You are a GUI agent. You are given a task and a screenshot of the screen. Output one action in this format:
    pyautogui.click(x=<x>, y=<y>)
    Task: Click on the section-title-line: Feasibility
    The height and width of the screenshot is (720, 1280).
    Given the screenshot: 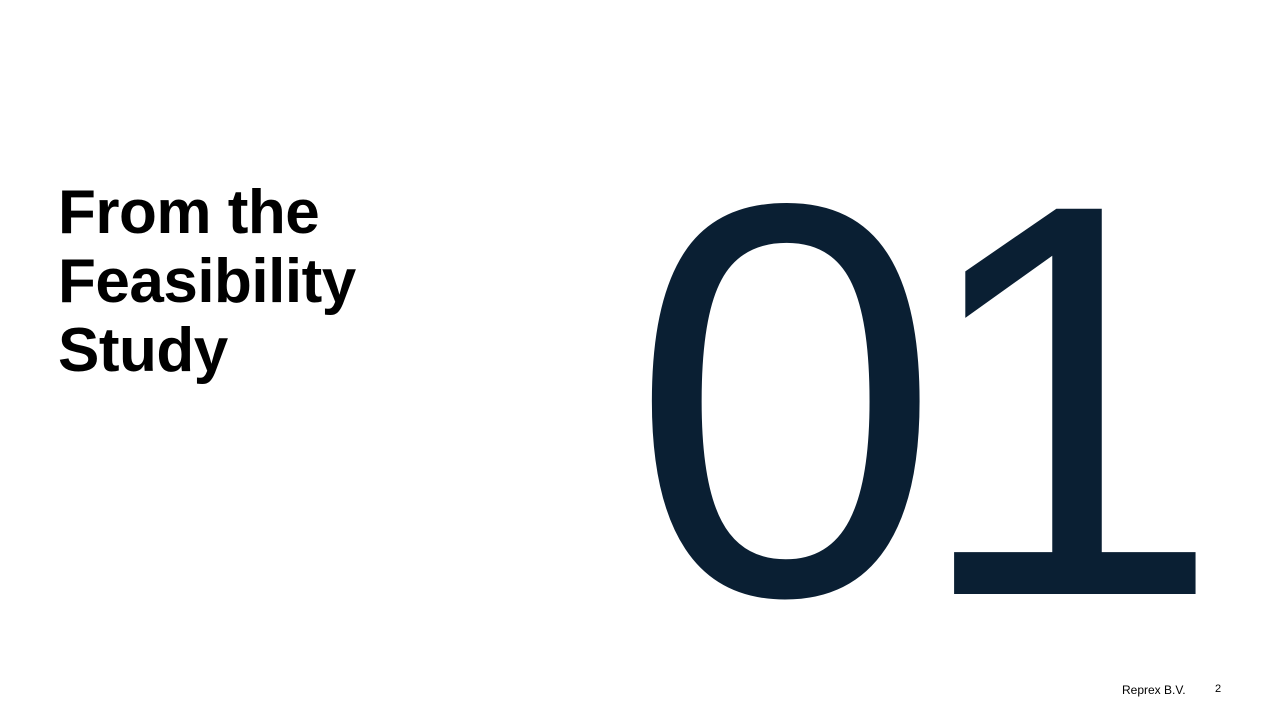 What is the action you would take?
    pyautogui.click(x=207, y=281)
    